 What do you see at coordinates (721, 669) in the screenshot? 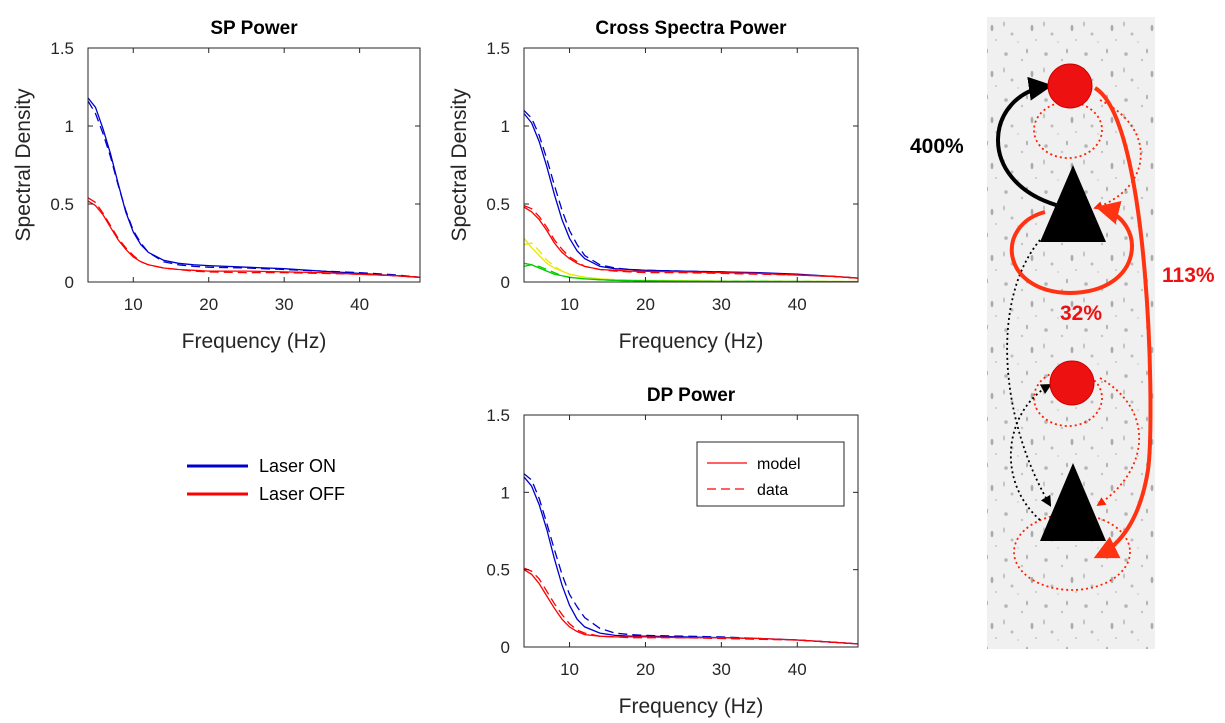
I see `dp-xtick-label: 30` at bounding box center [721, 669].